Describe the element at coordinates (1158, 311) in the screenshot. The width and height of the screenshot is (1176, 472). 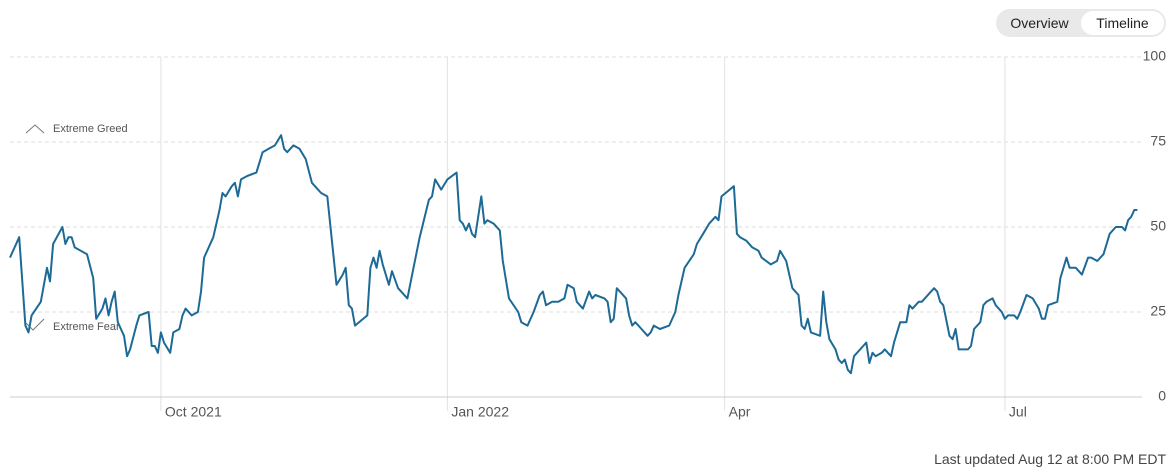
I see `y-tick-label: 25` at that location.